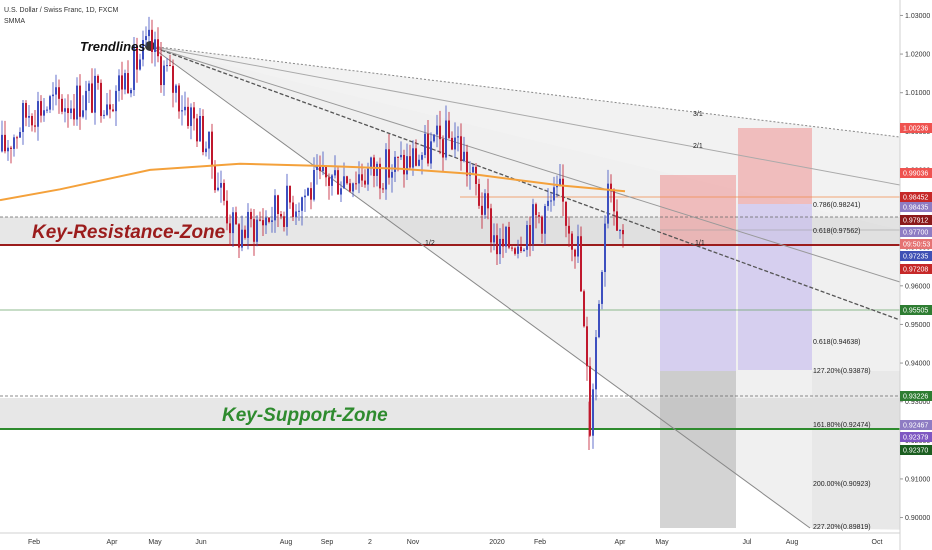  Describe the element at coordinates (915, 311) in the screenshot. I see `price-tag-label: 0.95505` at that location.